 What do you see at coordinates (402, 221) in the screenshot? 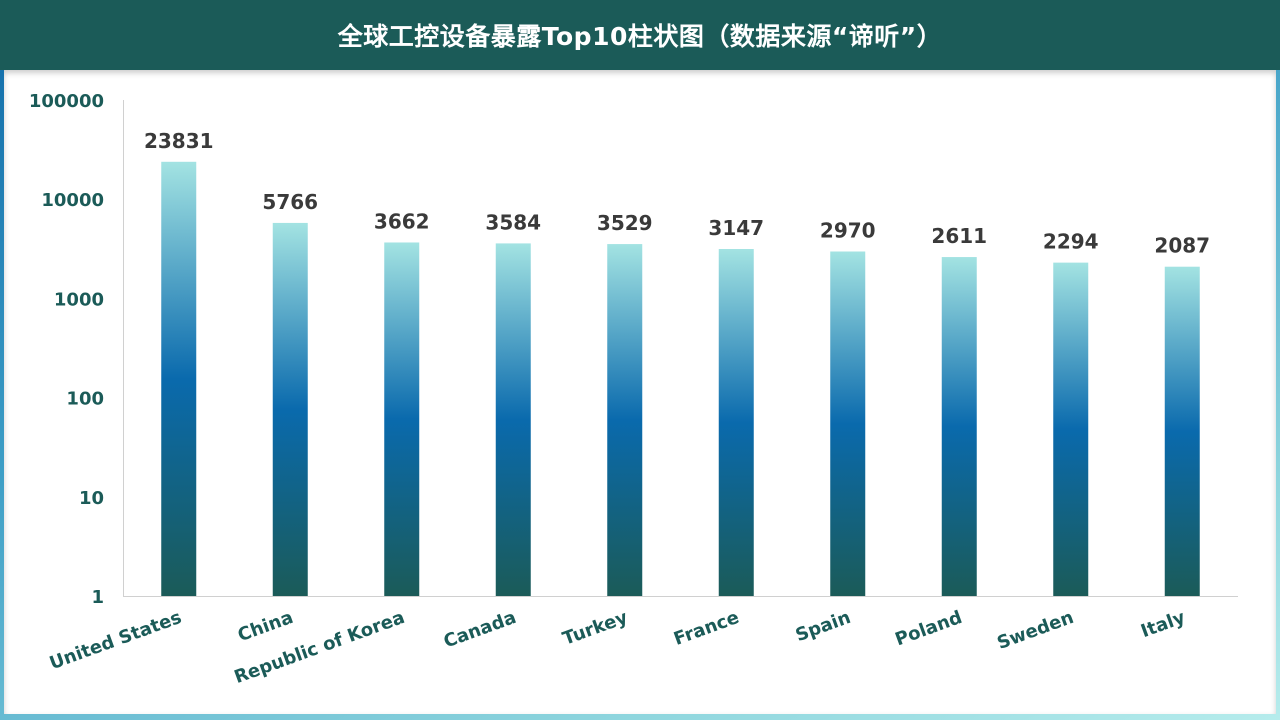
I see `data-label: 3662` at bounding box center [402, 221].